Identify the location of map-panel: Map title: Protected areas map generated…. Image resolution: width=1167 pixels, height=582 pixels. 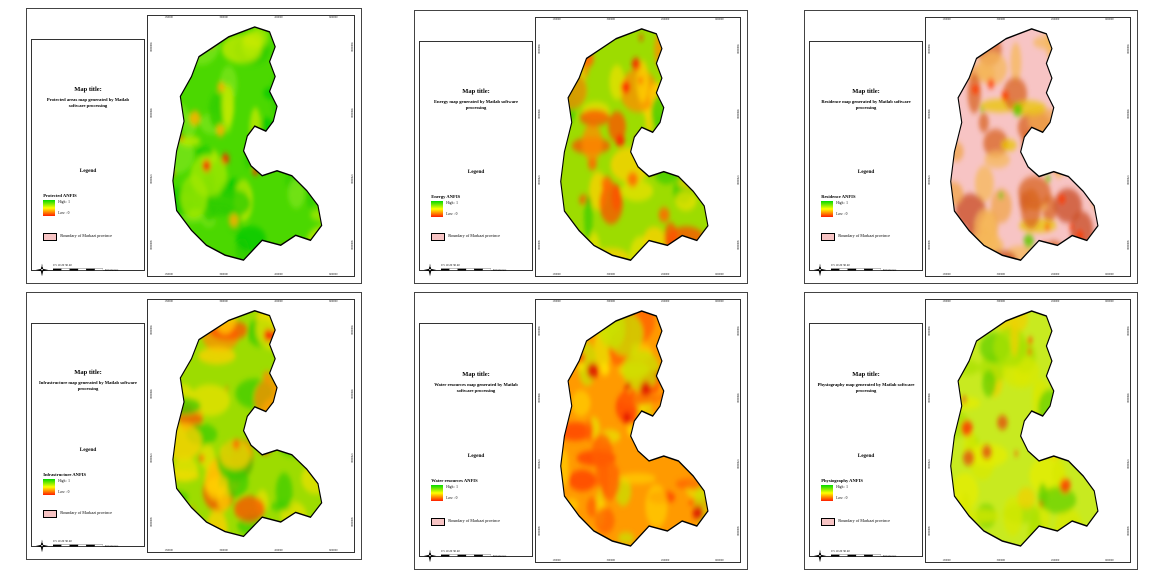
(194, 146).